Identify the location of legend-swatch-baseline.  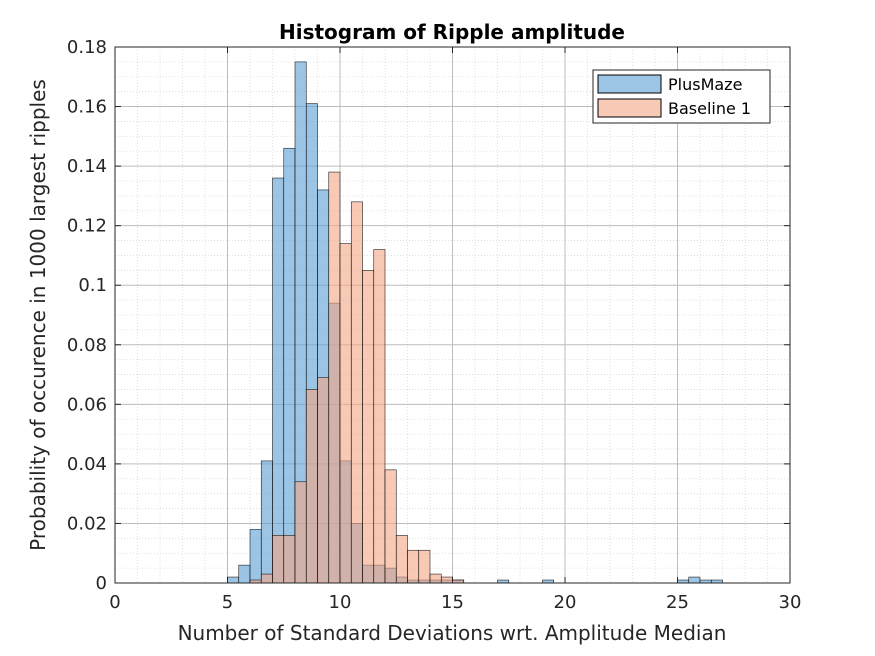
(629, 108).